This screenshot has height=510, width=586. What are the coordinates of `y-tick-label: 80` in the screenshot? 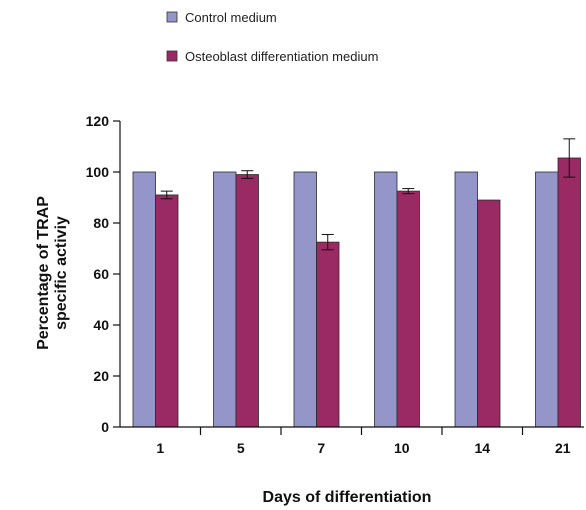 It's located at (101, 223).